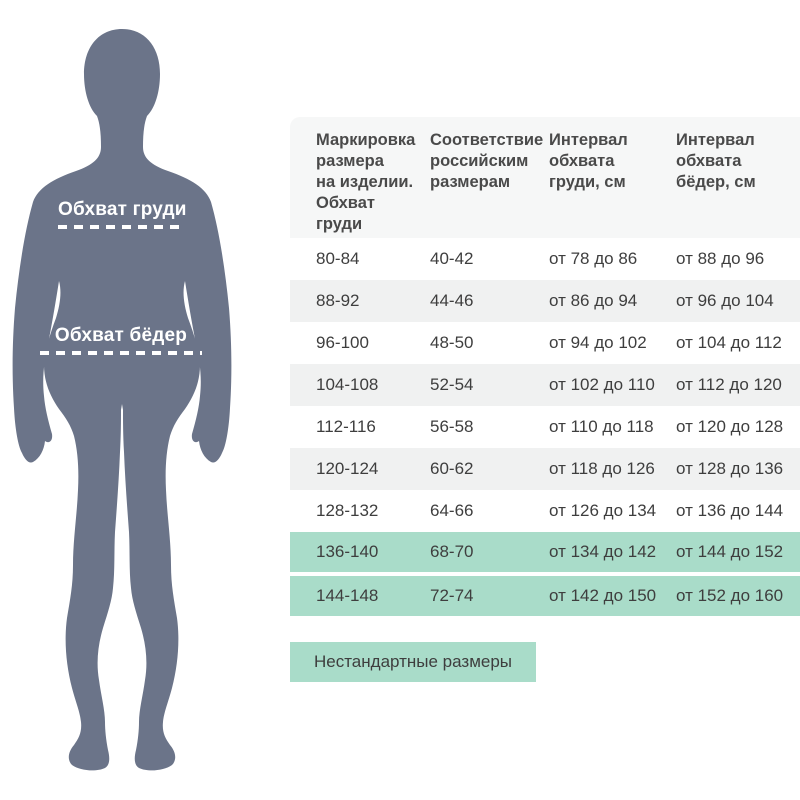 The image size is (800, 800). What do you see at coordinates (347, 595) in the screenshot?
I see `cell-marking: 144-148` at bounding box center [347, 595].